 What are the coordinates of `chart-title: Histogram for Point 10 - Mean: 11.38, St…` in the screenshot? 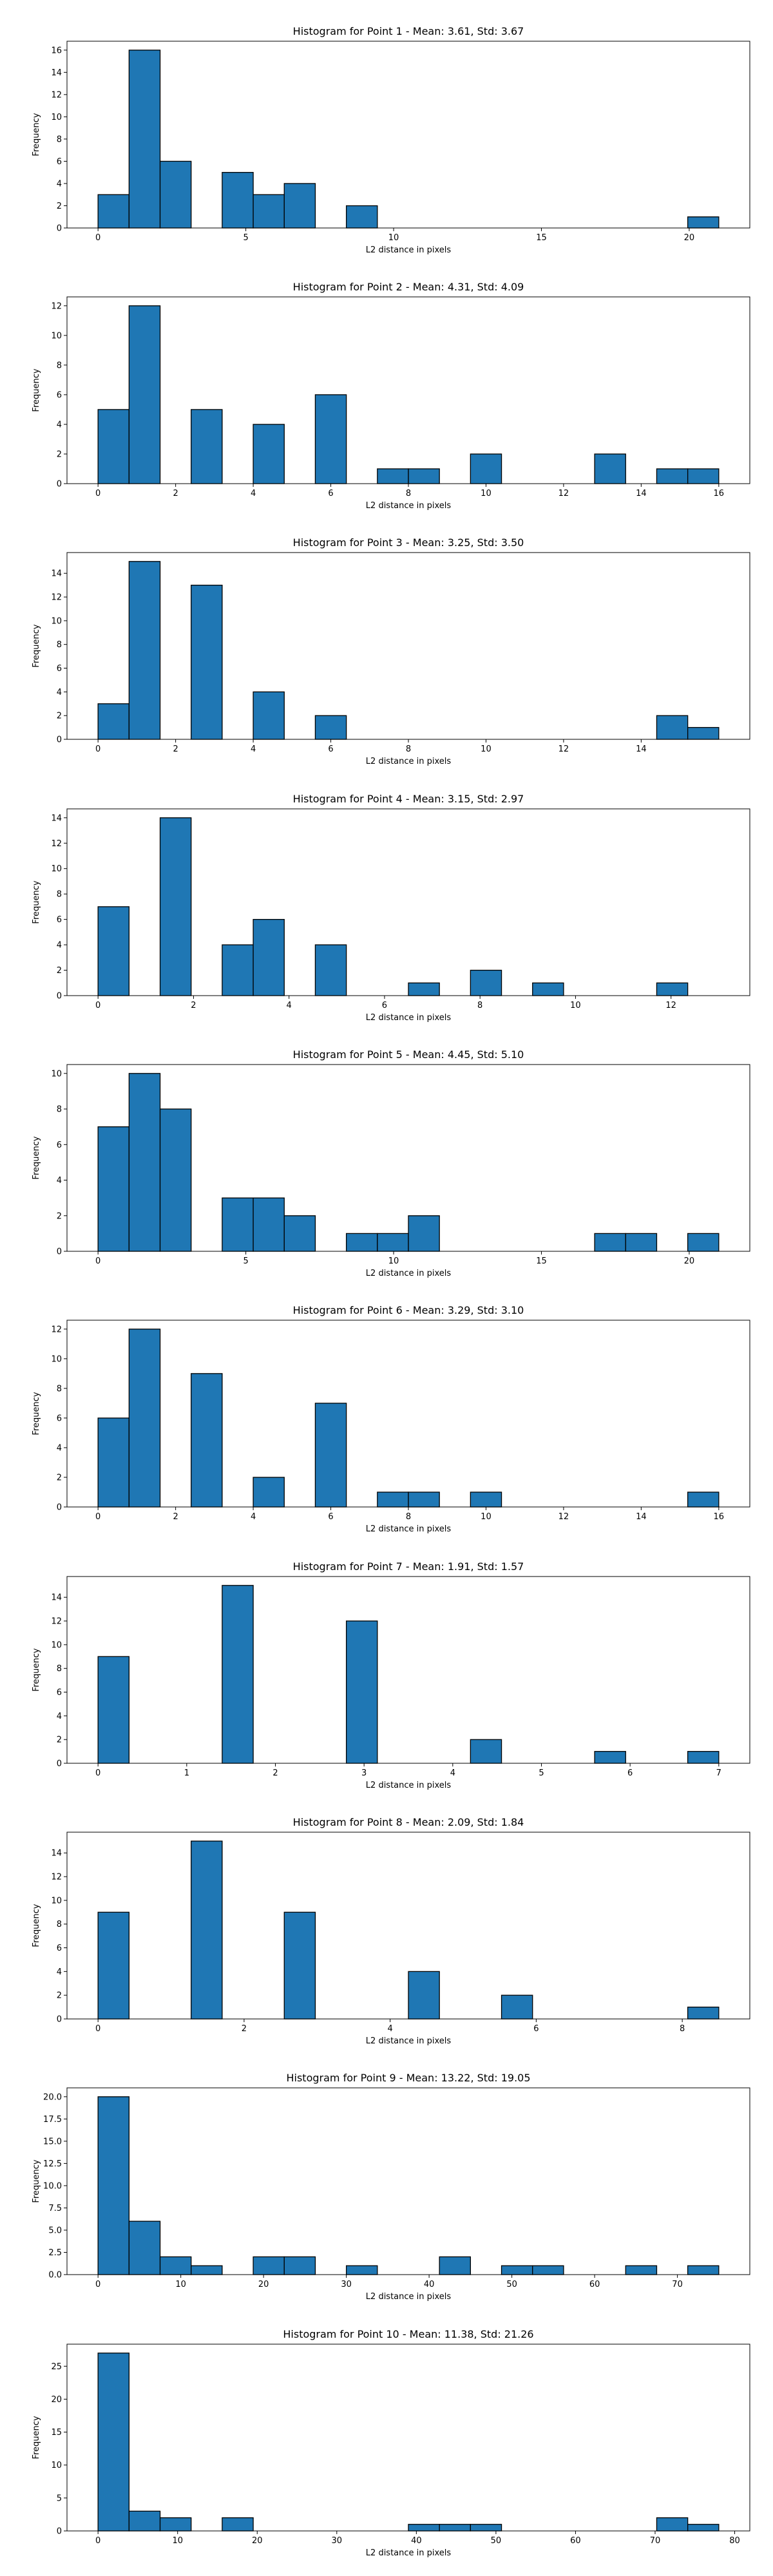 It's located at (408, 2334).